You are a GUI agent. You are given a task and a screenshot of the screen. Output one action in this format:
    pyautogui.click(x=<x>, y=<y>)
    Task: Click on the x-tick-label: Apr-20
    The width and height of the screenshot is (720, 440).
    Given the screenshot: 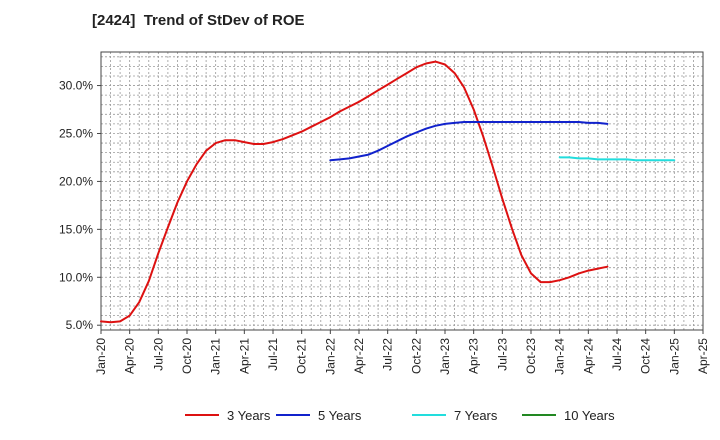 What is the action you would take?
    pyautogui.click(x=130, y=356)
    